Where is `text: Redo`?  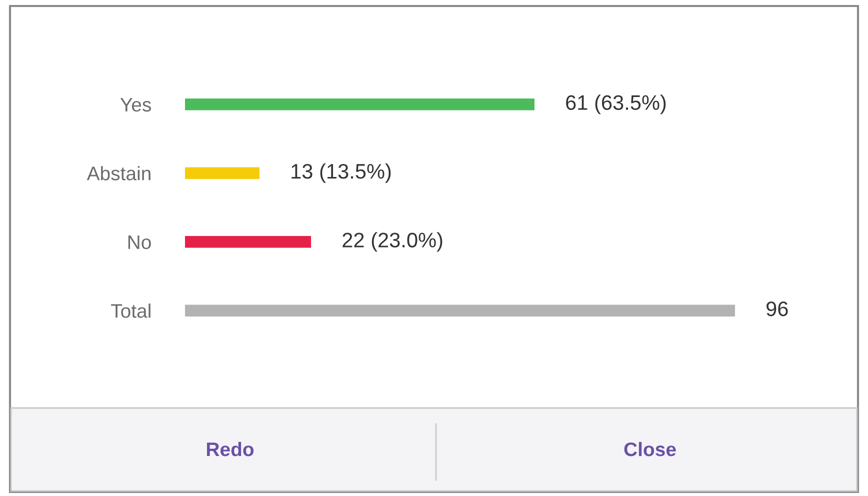
text: Redo is located at coordinates (230, 449).